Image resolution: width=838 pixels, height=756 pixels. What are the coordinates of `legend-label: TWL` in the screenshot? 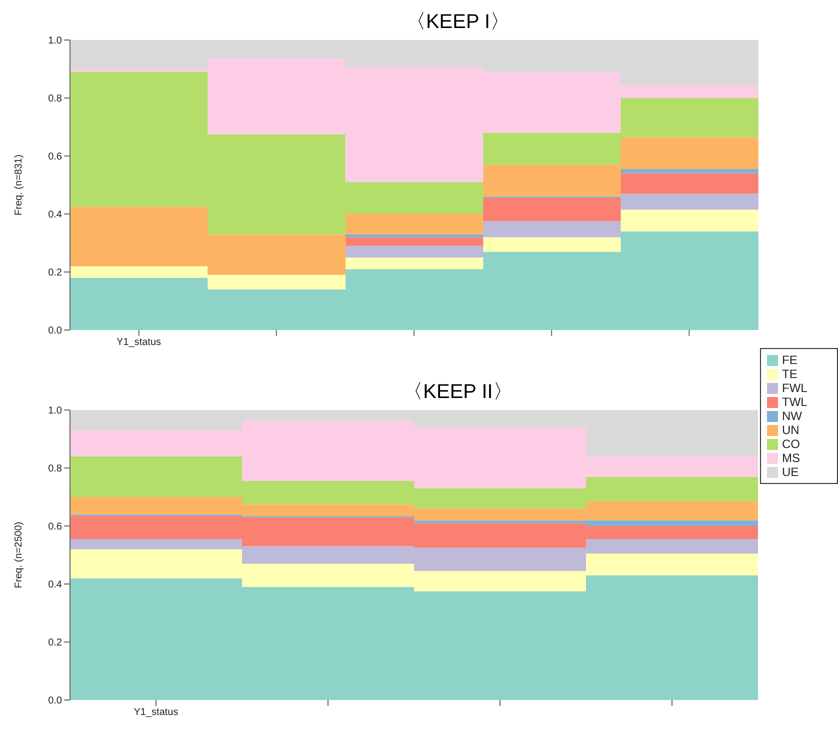 It's located at (795, 402).